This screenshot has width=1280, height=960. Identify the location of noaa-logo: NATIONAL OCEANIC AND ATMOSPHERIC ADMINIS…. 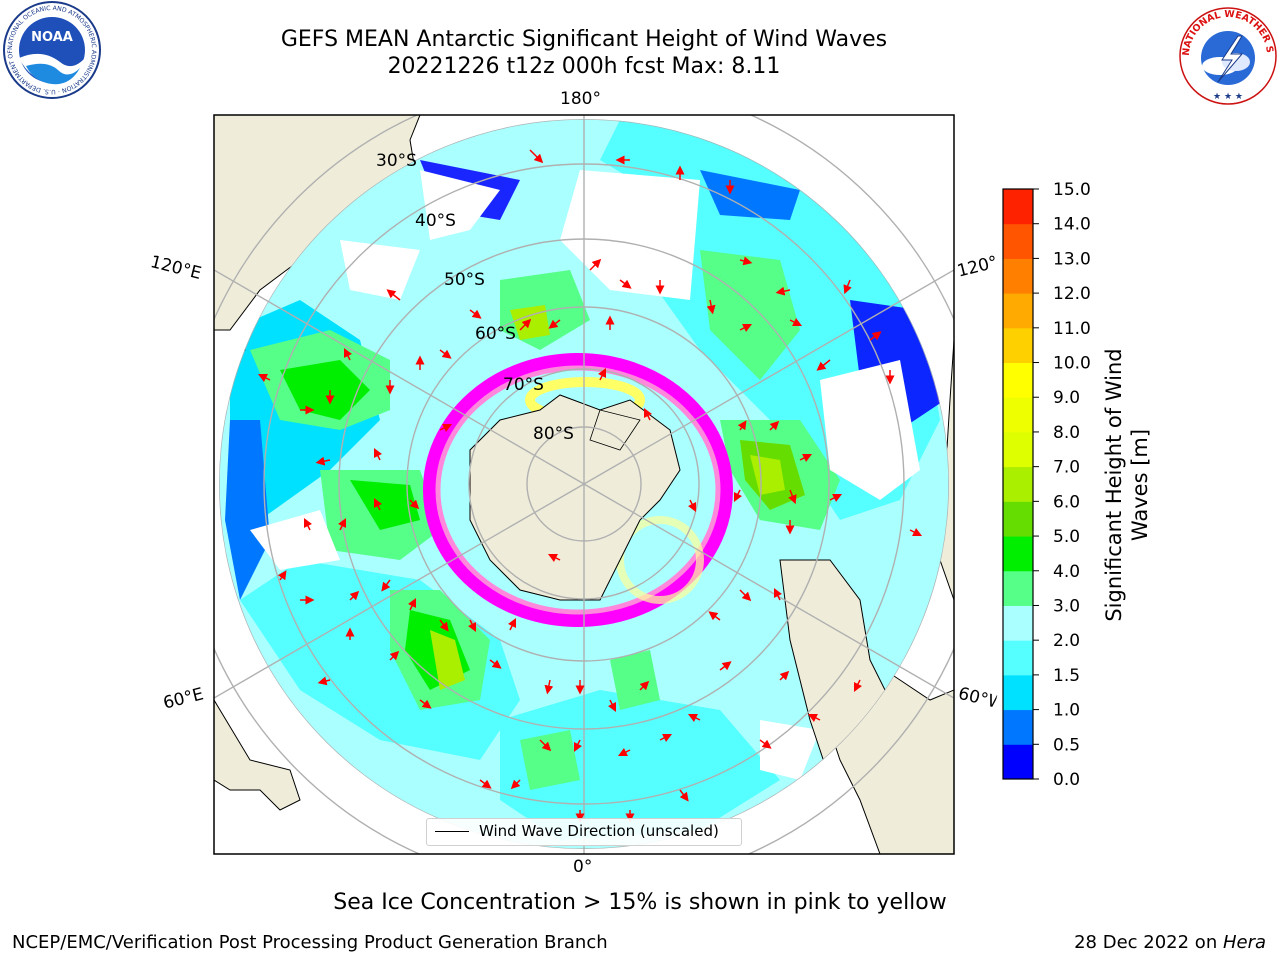
(51, 49).